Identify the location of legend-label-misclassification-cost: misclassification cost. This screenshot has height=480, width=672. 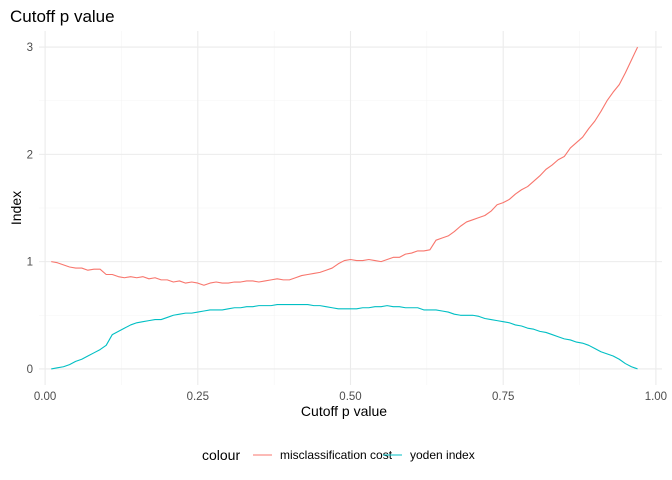
(336, 455).